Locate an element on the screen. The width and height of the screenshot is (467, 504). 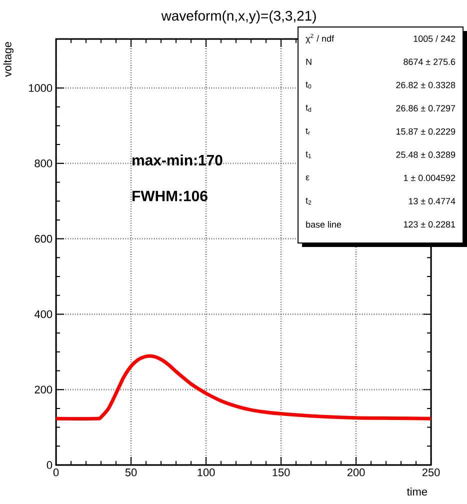
x-axis-title: time is located at coordinates (417, 492).